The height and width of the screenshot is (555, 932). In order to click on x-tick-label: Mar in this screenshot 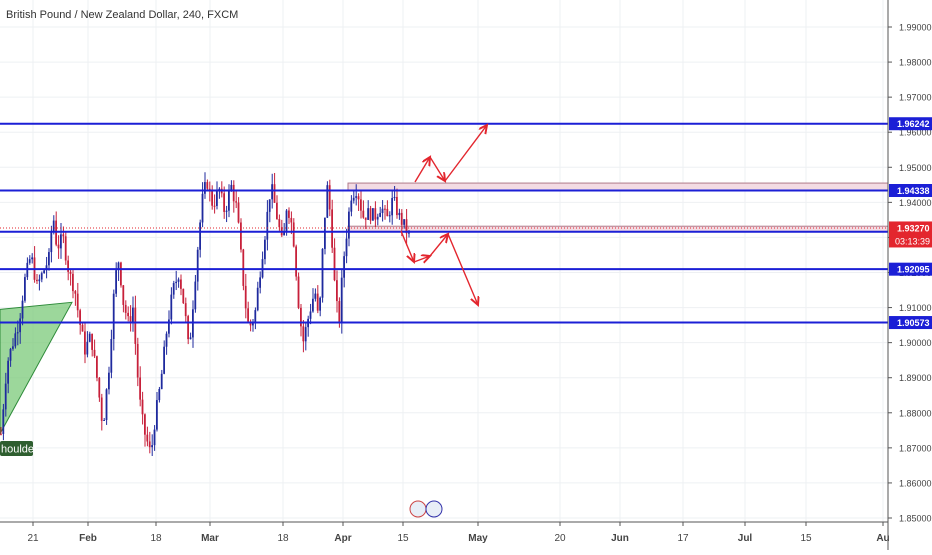, I will do `click(210, 538)`.